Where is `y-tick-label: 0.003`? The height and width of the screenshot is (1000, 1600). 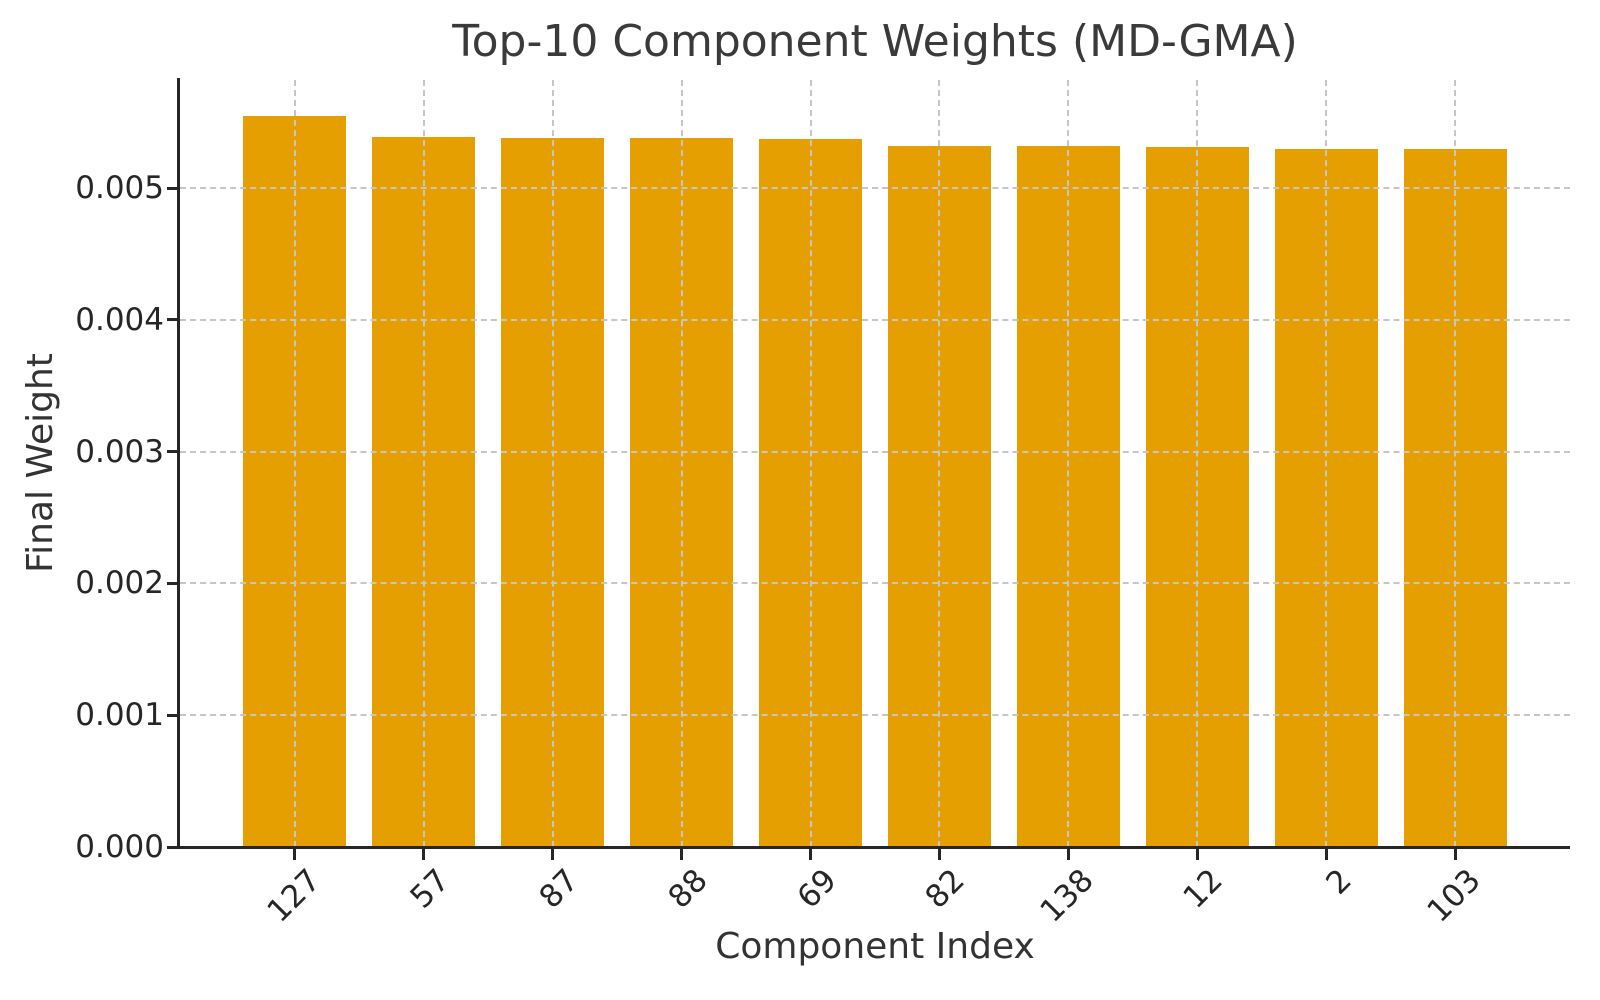 y-tick-label: 0.003 is located at coordinates (119, 451).